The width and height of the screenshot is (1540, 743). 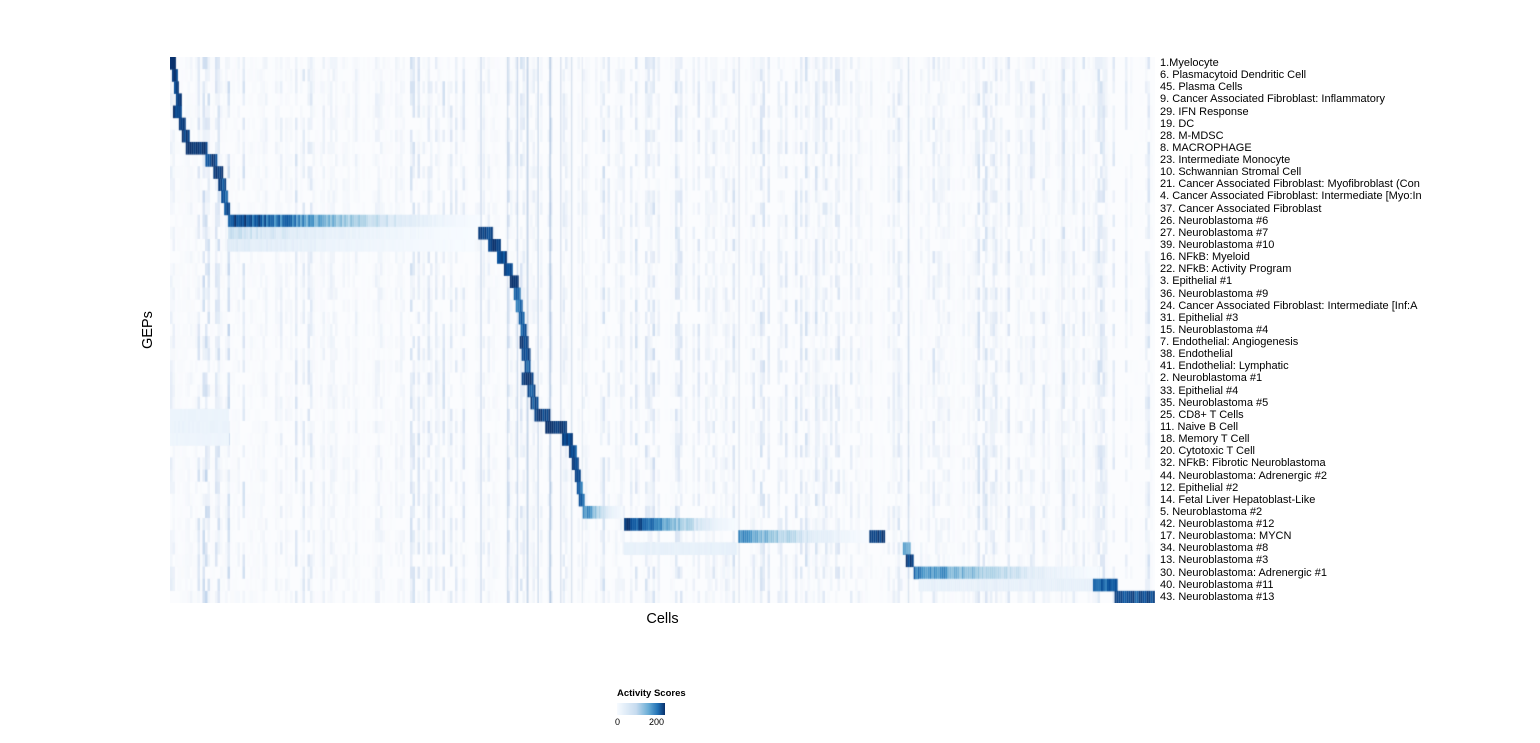 What do you see at coordinates (1243, 463) in the screenshot?
I see `row-label: 32. NFkB: Fibrotic Neuroblastoma` at bounding box center [1243, 463].